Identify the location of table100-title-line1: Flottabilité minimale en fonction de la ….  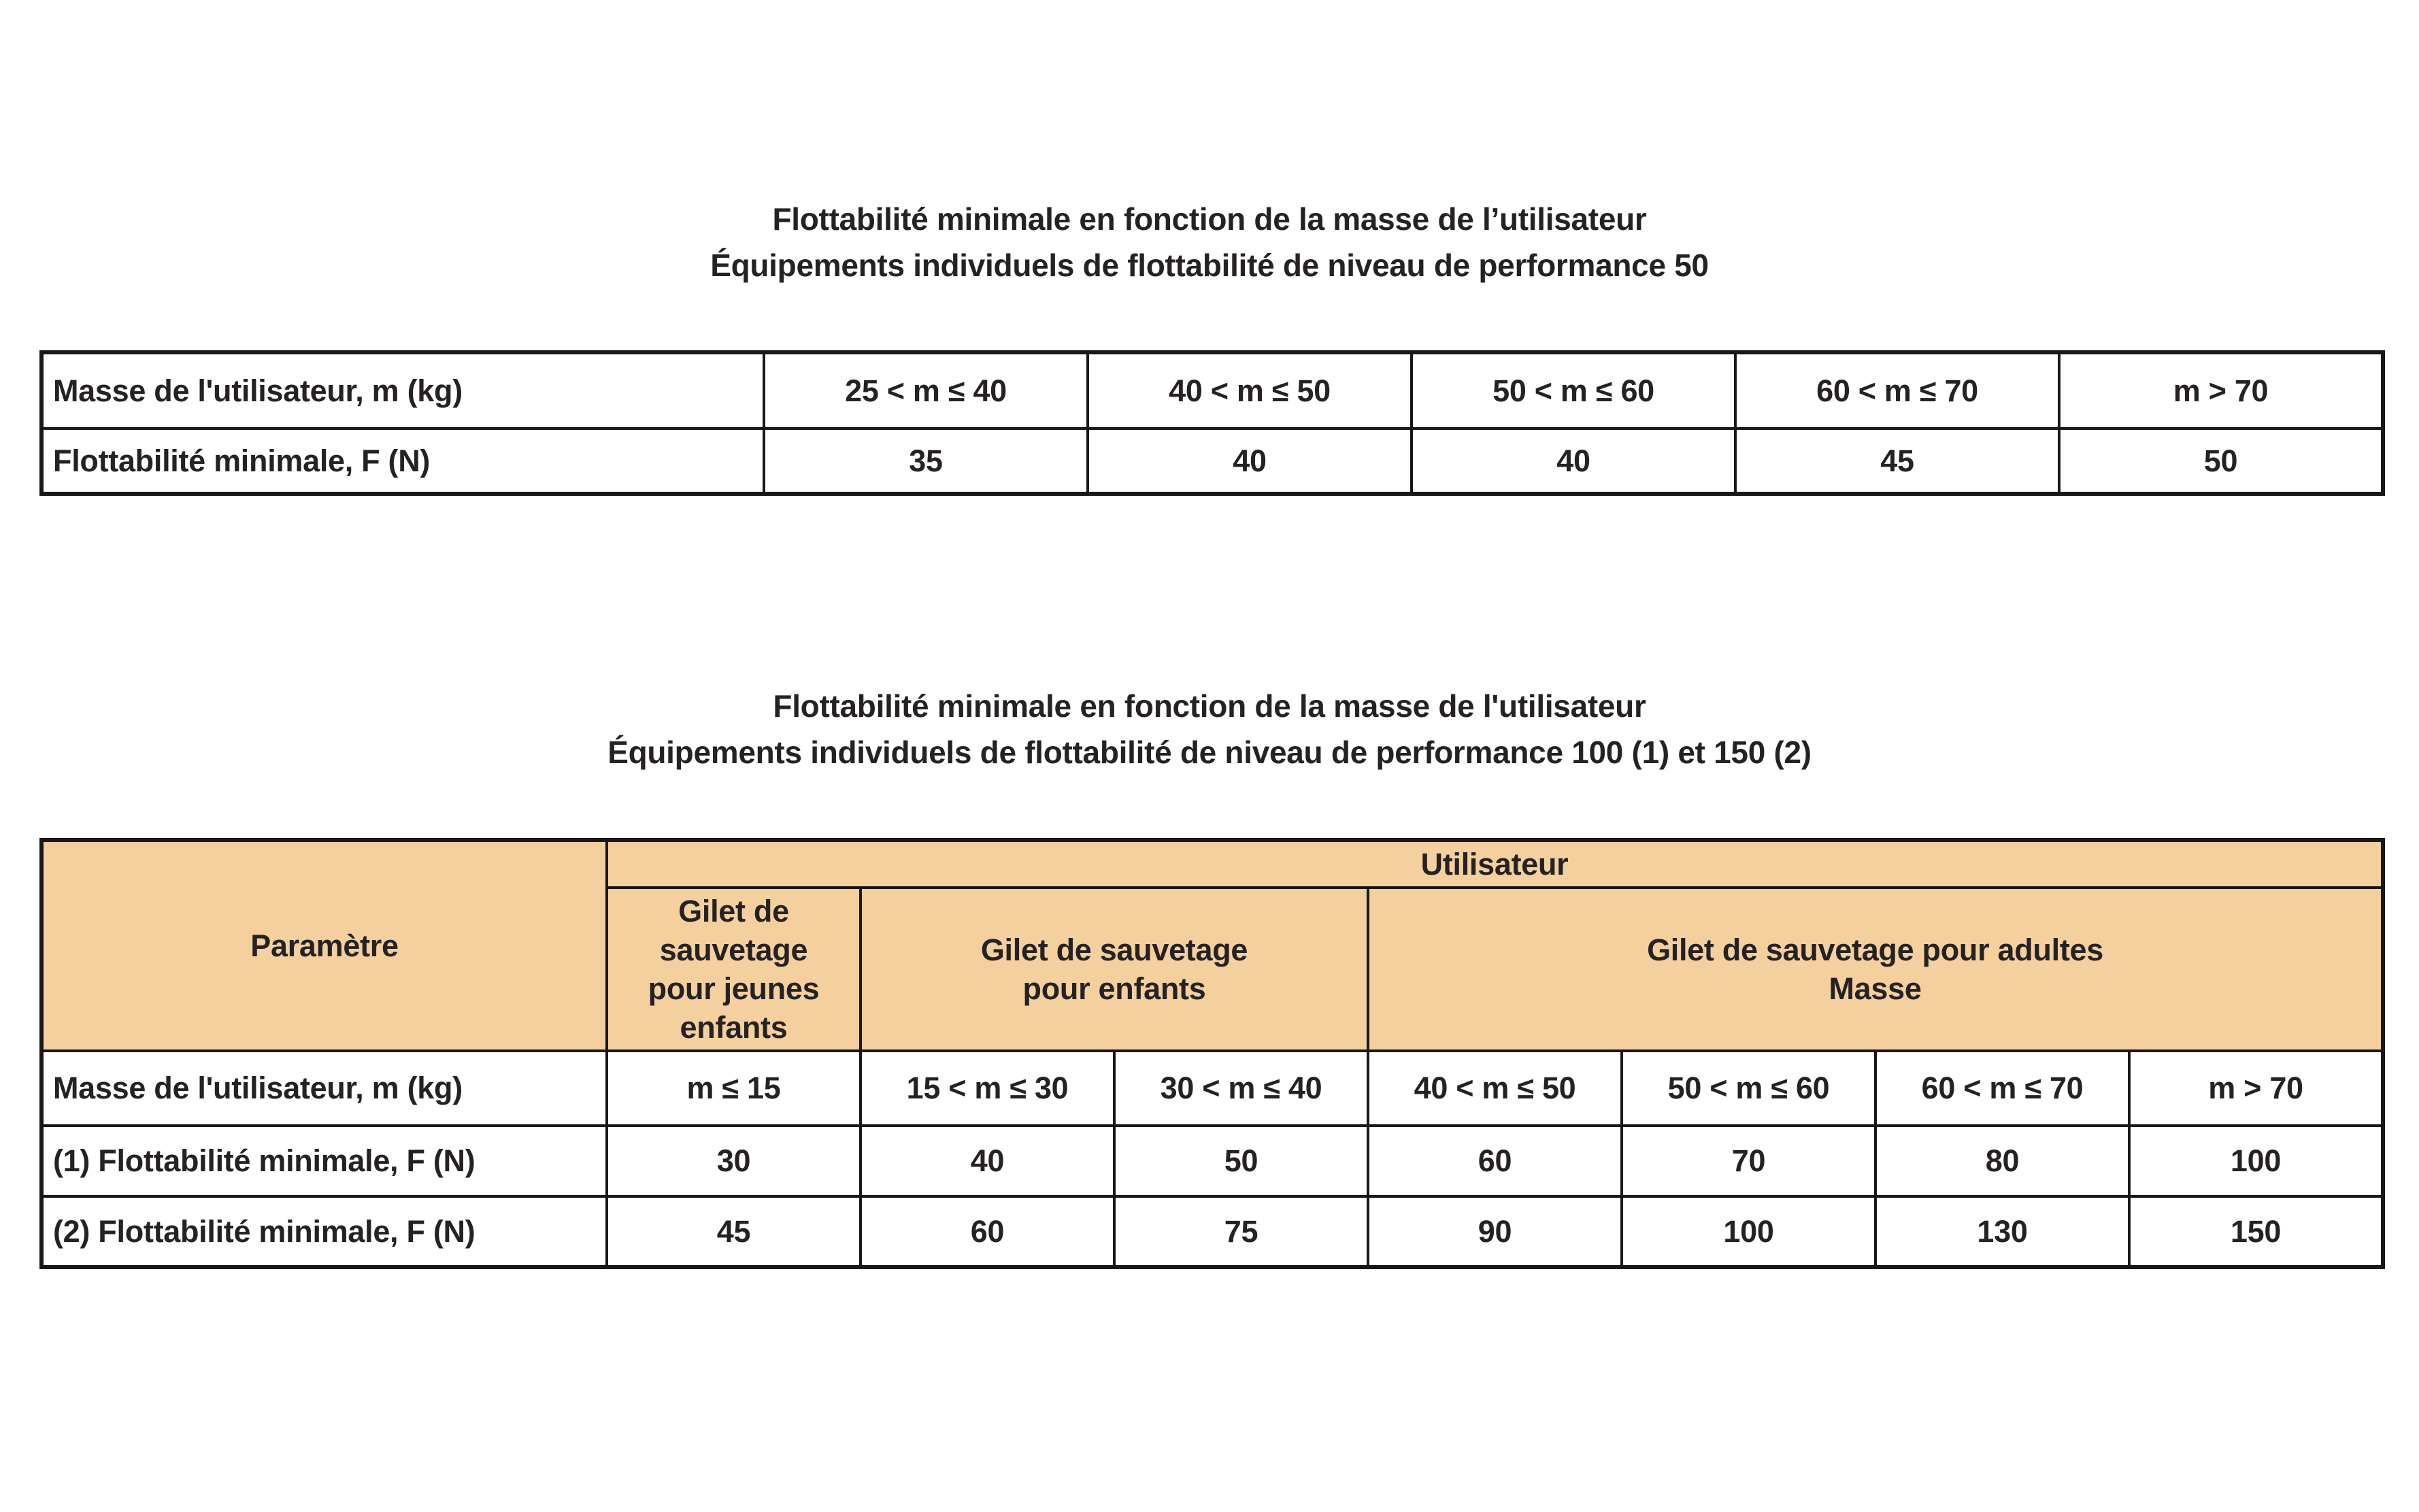
(1209, 706).